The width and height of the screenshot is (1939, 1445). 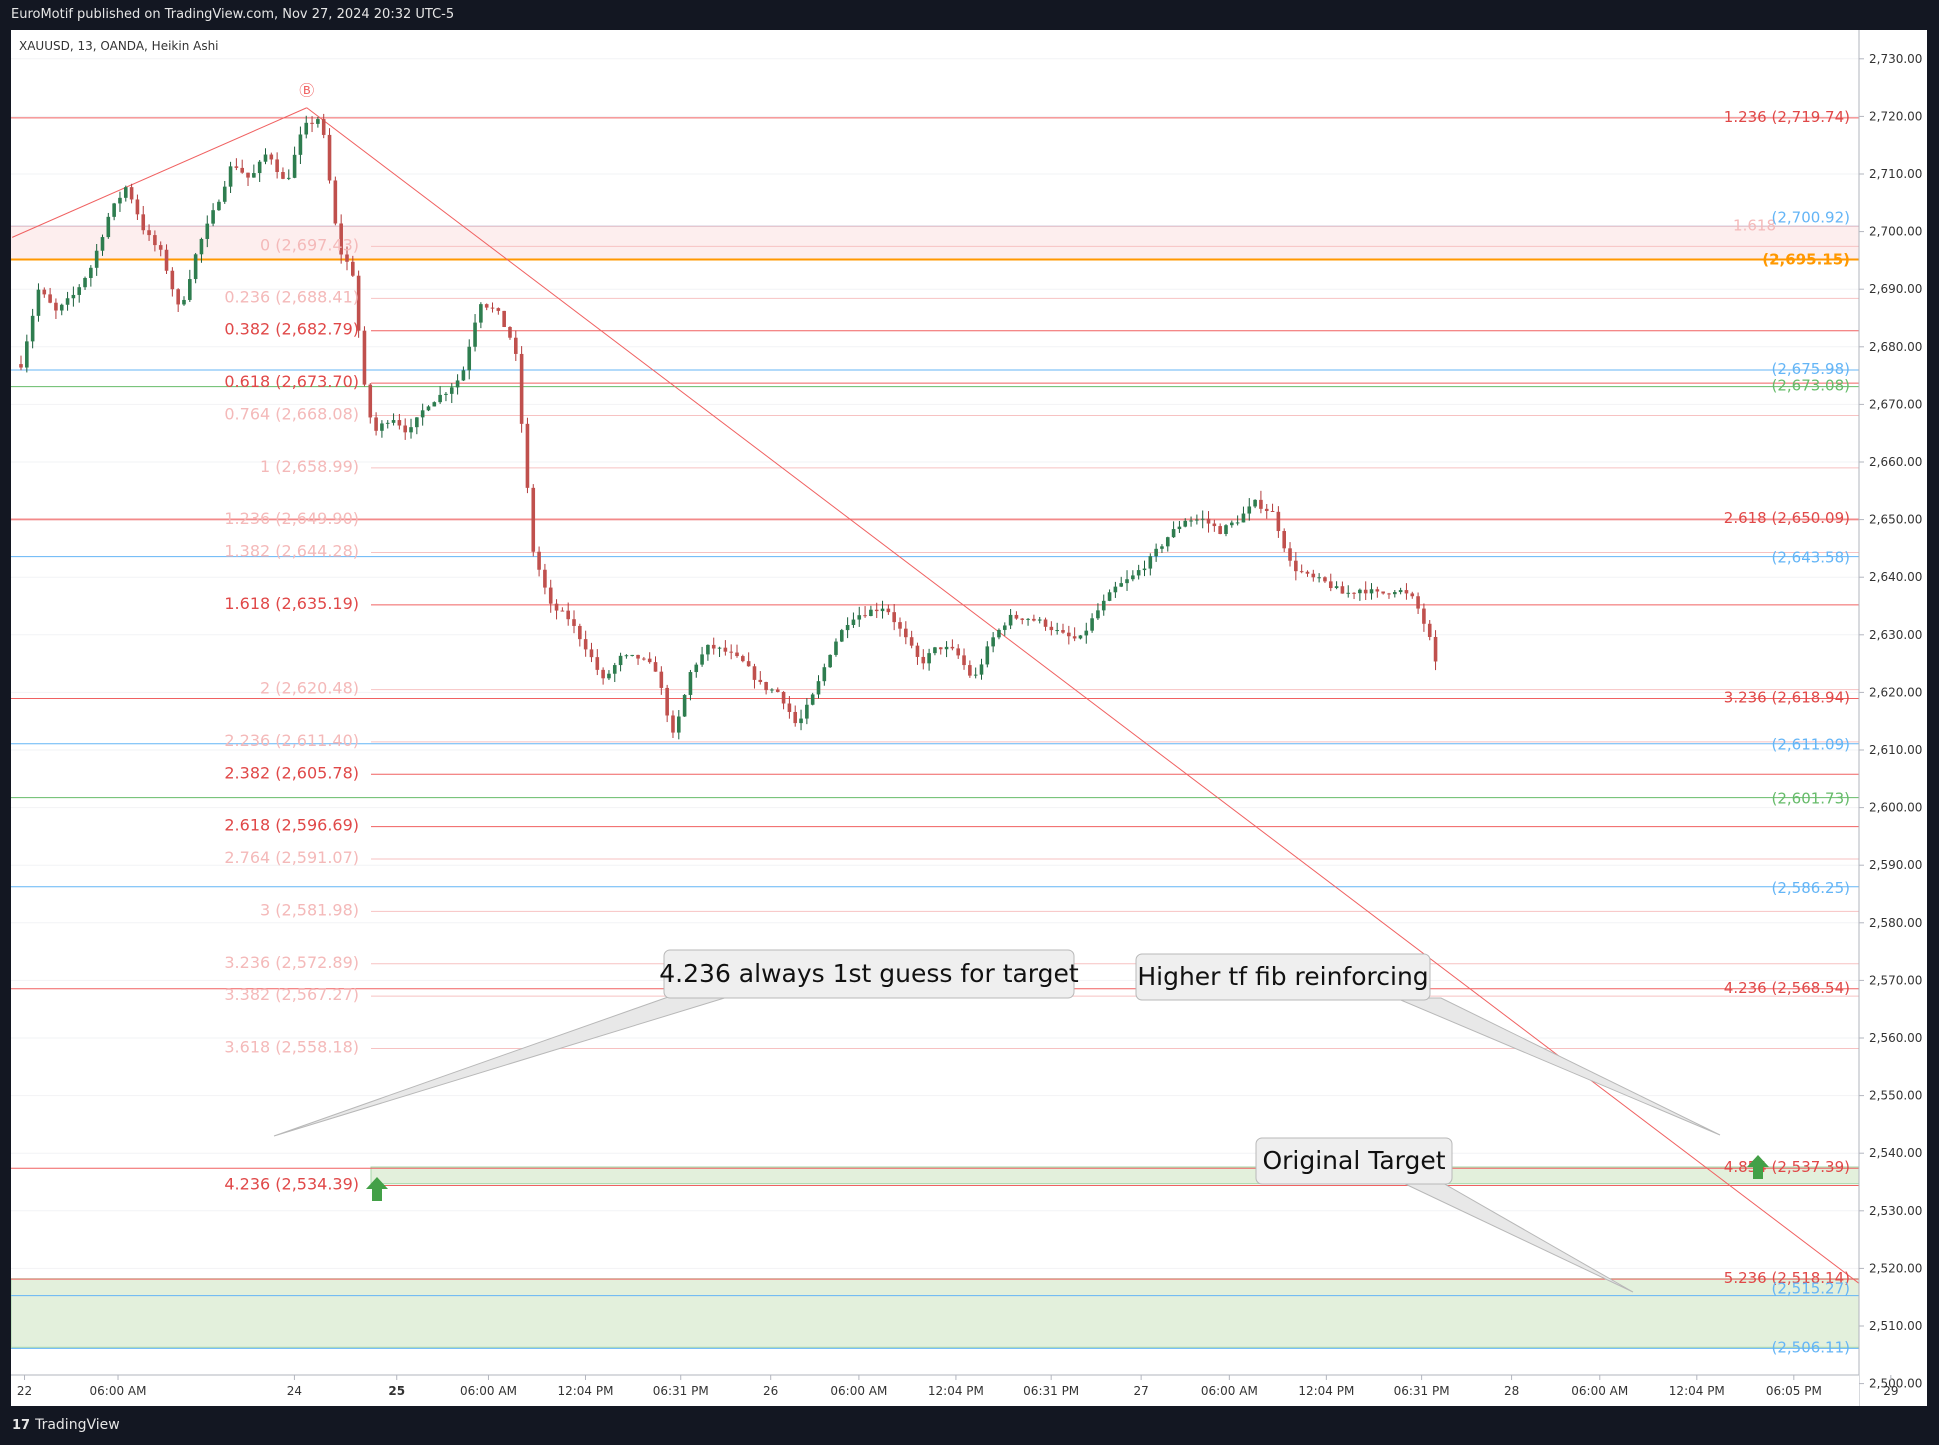 I want to click on fib-label: 0.764 (2,668.08), so click(x=291, y=413).